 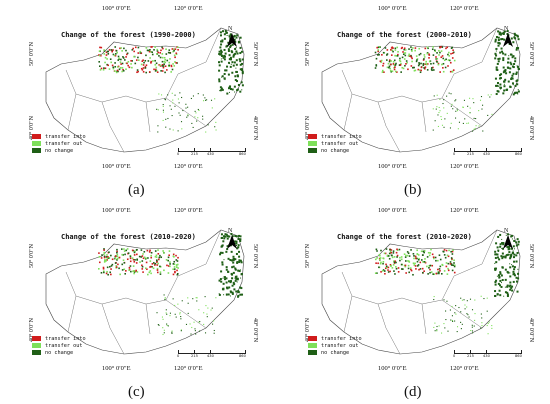 What do you see at coordinates (335, 150) in the screenshot?
I see `legend-label: no change` at bounding box center [335, 150].